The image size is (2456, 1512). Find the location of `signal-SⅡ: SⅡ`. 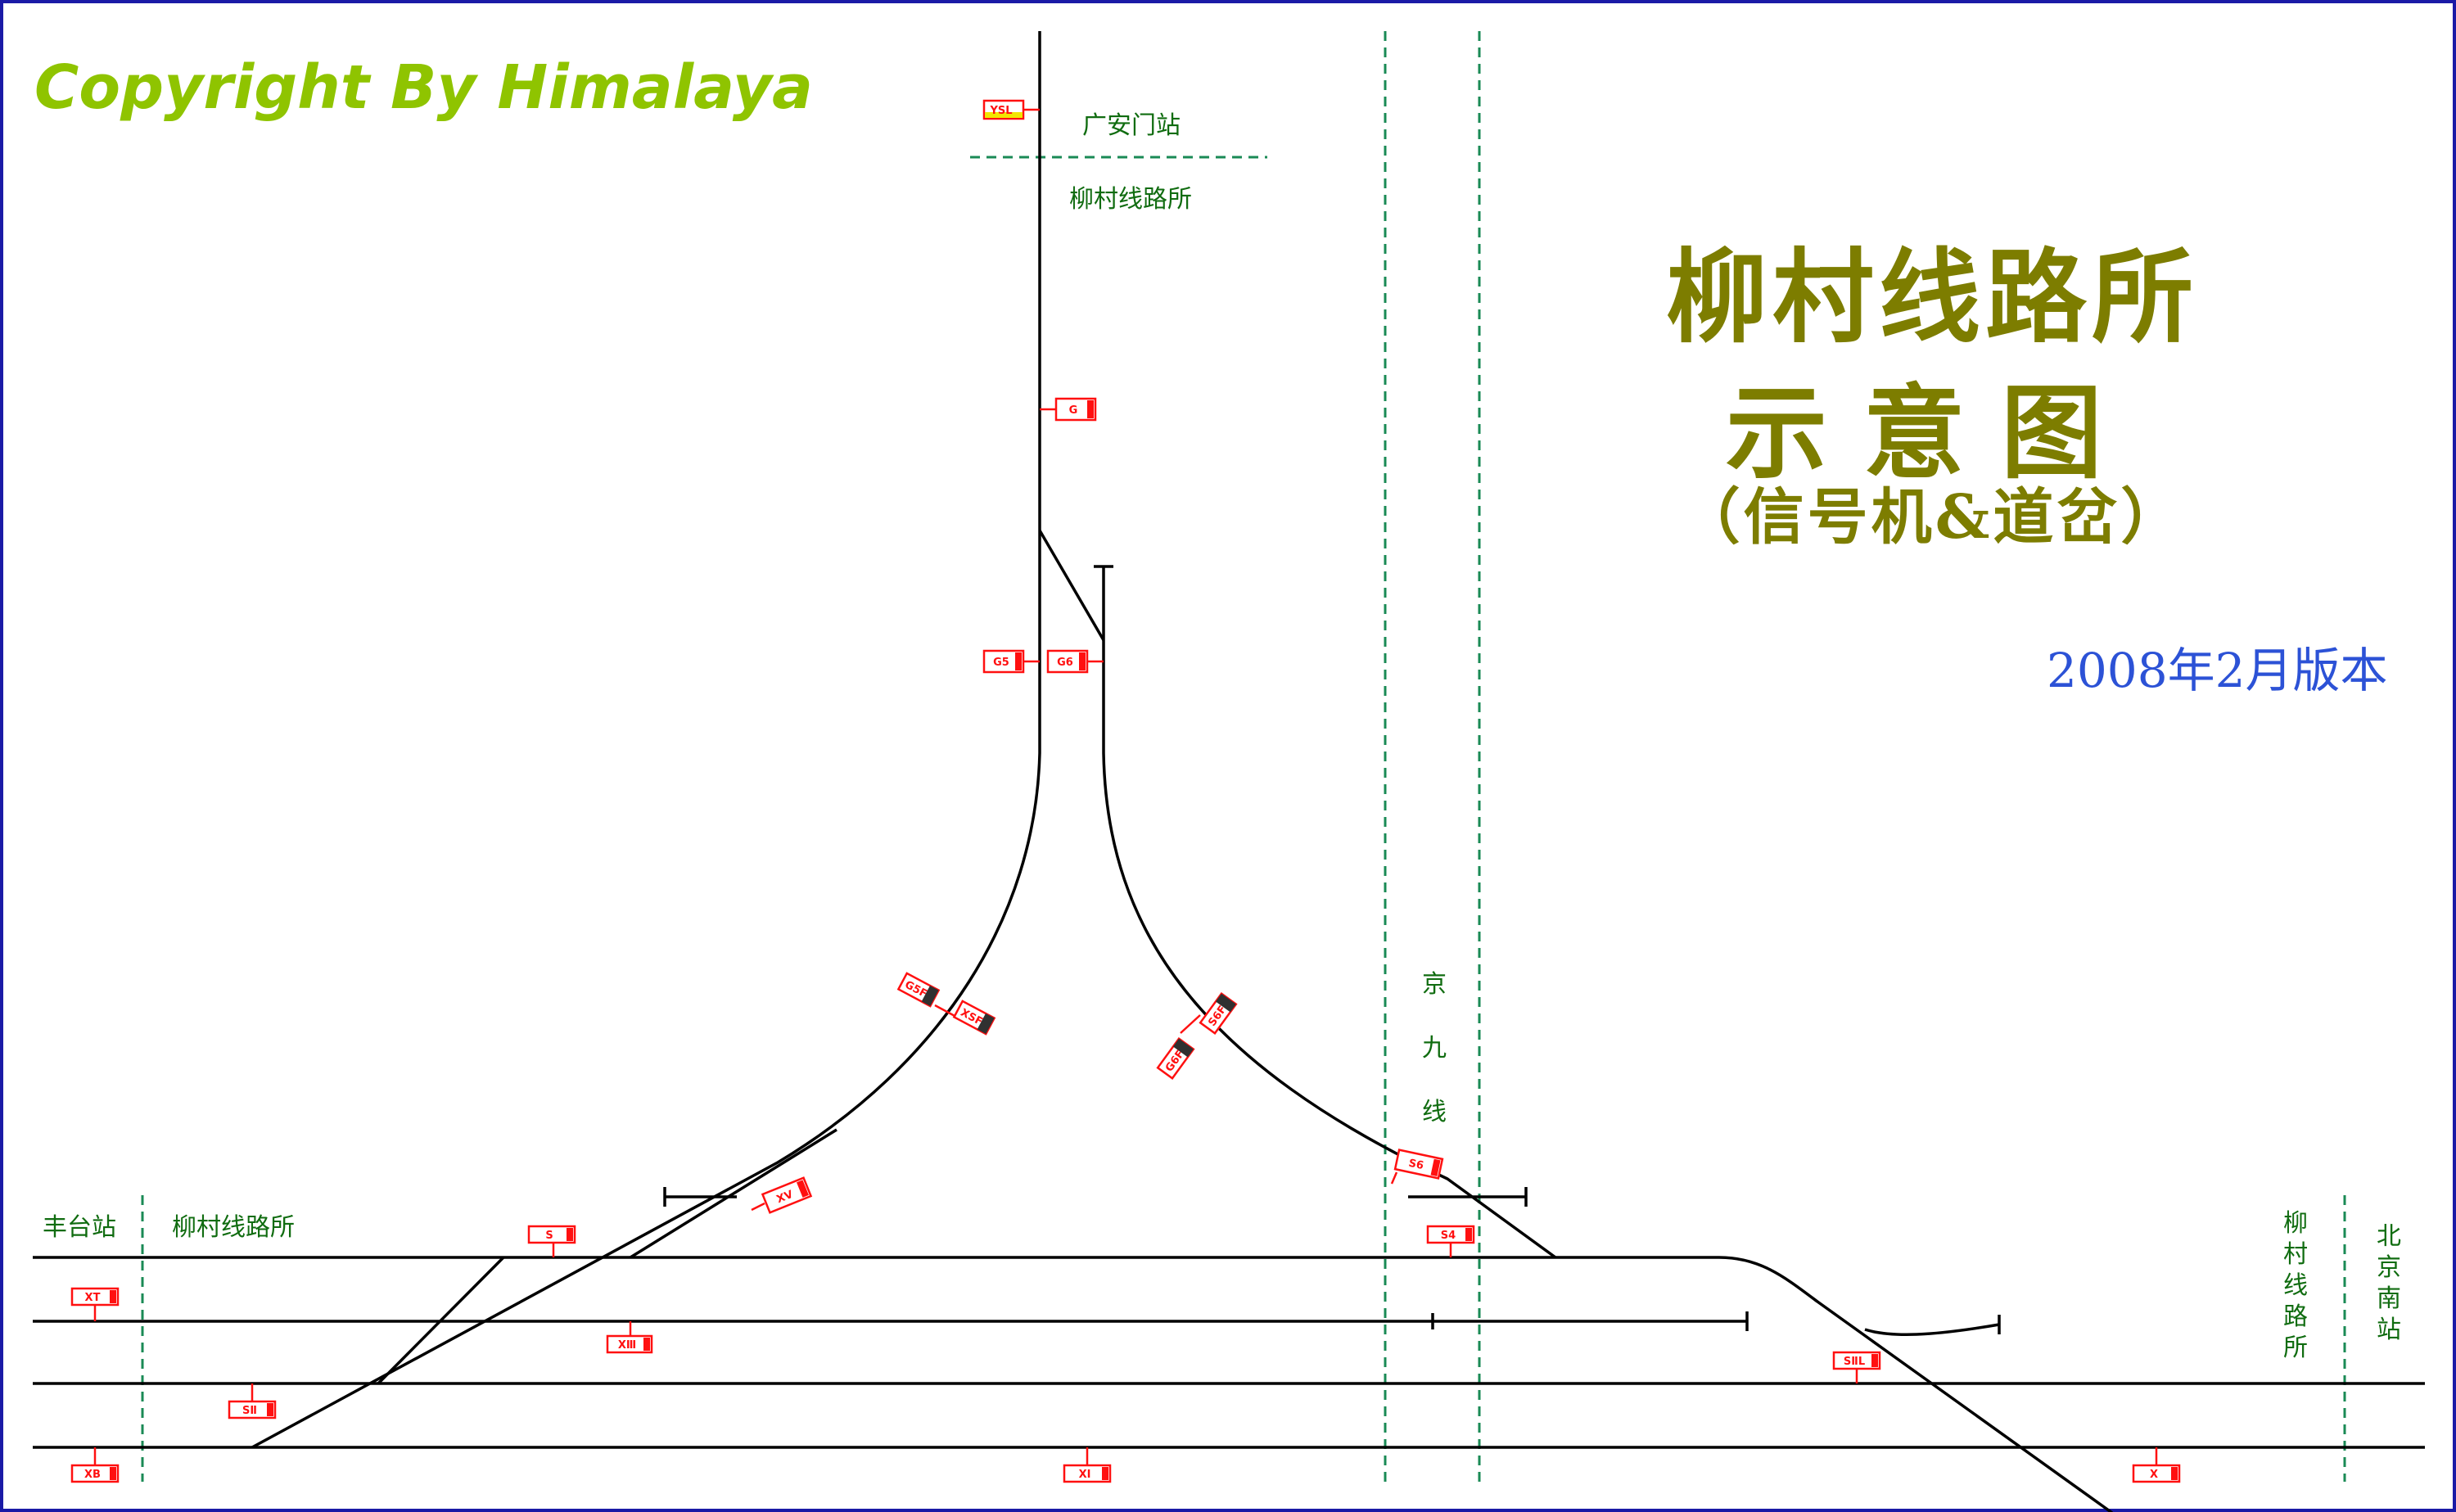

signal-SⅡ: SⅡ is located at coordinates (252, 1409).